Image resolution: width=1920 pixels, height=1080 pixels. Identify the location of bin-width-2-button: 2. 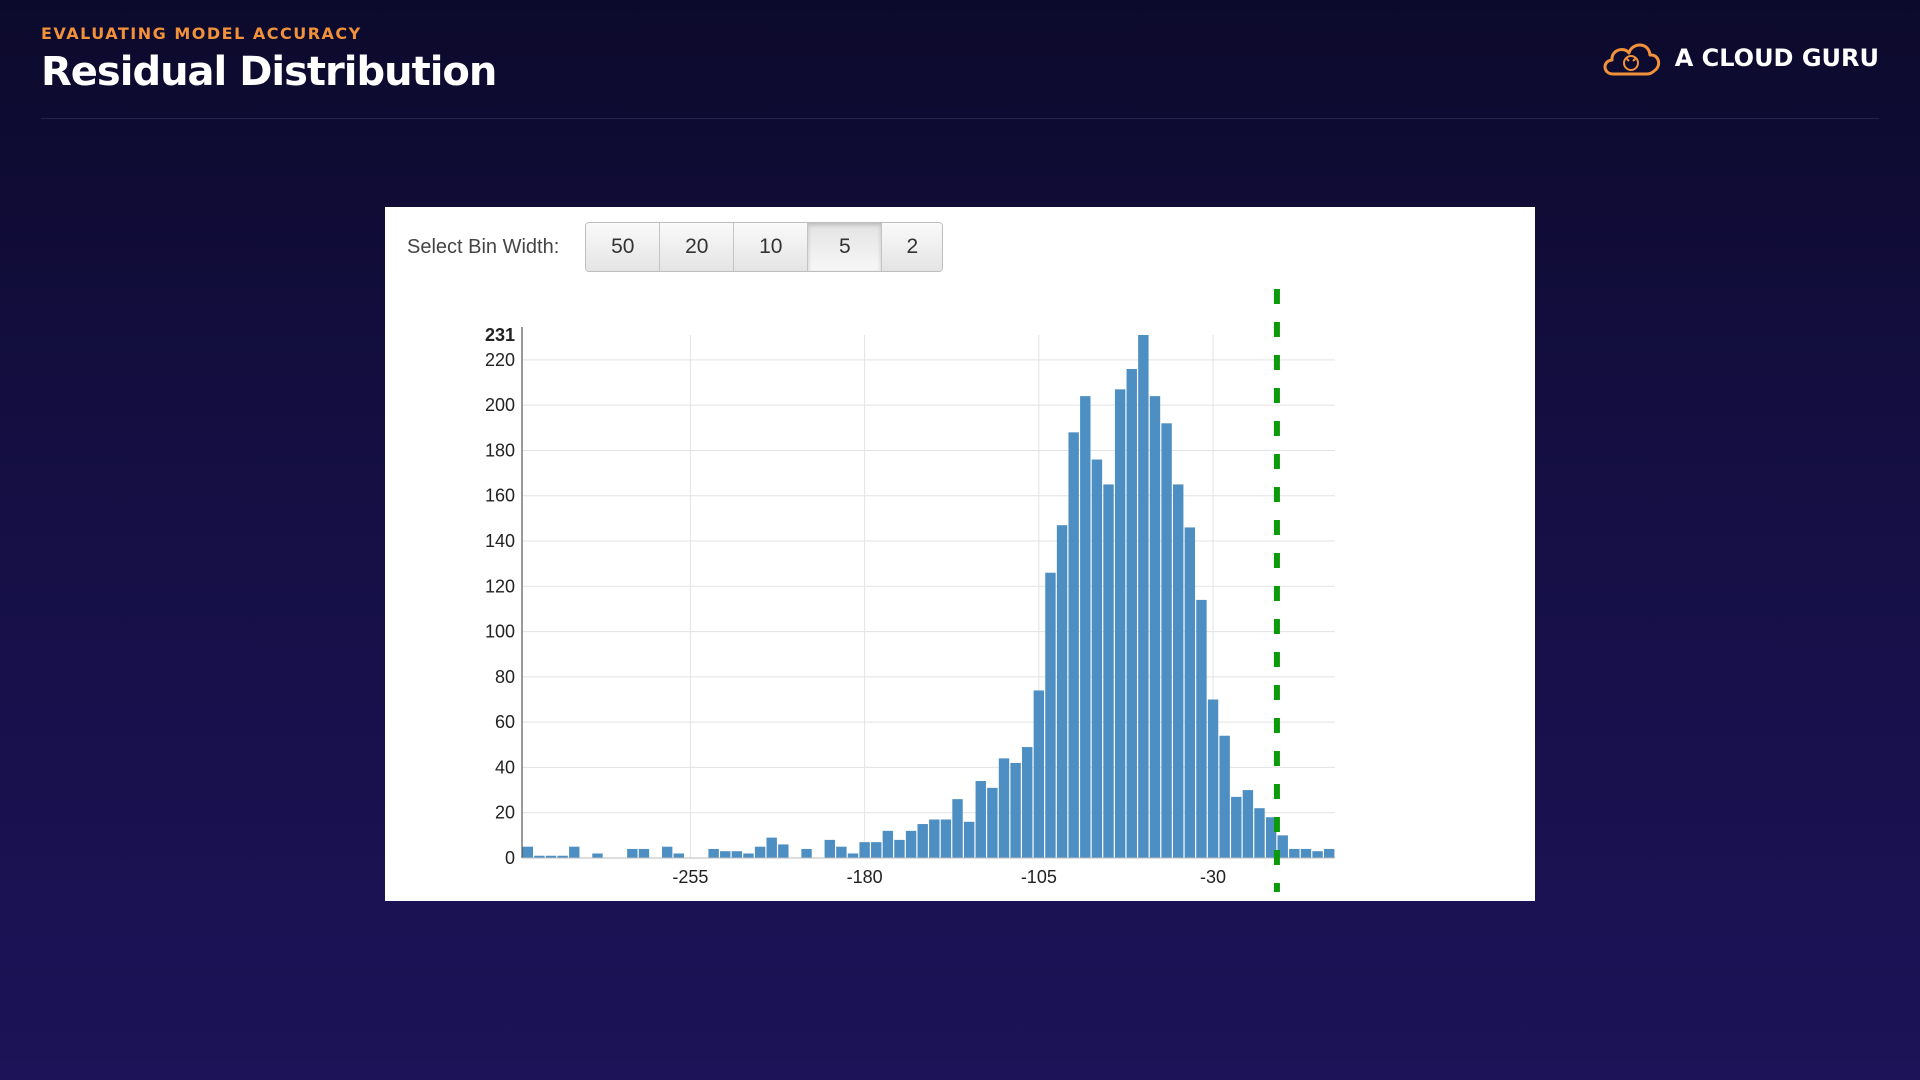
(912, 247).